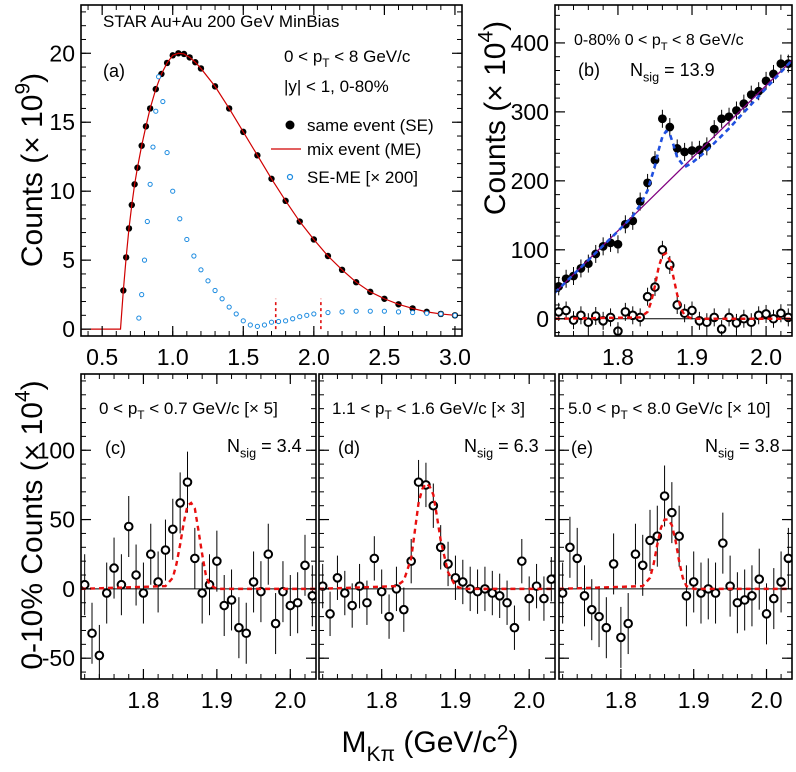 This screenshot has width=796, height=772. What do you see at coordinates (30, 170) in the screenshot?
I see `y-axis-label-a: Counts (× 109)` at bounding box center [30, 170].